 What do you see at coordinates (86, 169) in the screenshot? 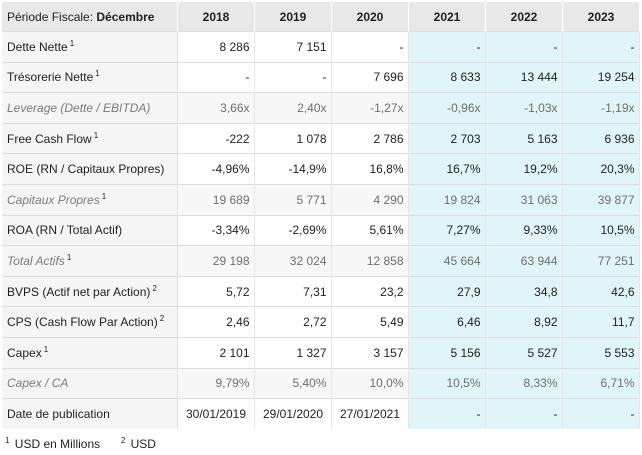
I see `row-label-text: ROE (RN / Capitaux Propres)` at bounding box center [86, 169].